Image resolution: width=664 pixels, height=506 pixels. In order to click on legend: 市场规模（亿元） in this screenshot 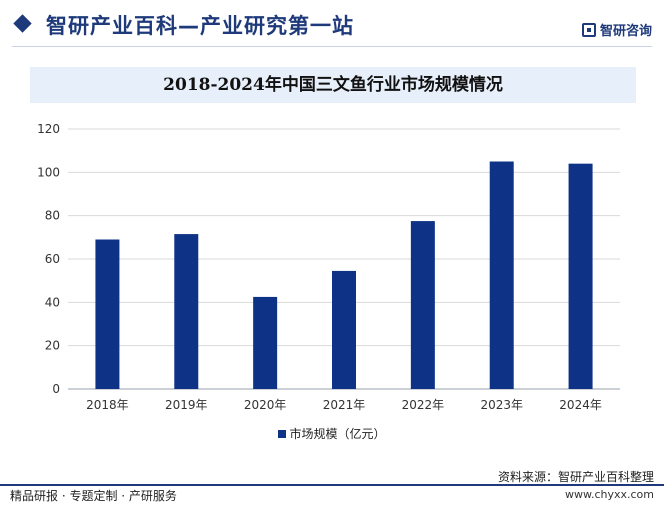, I will do `click(332, 433)`.